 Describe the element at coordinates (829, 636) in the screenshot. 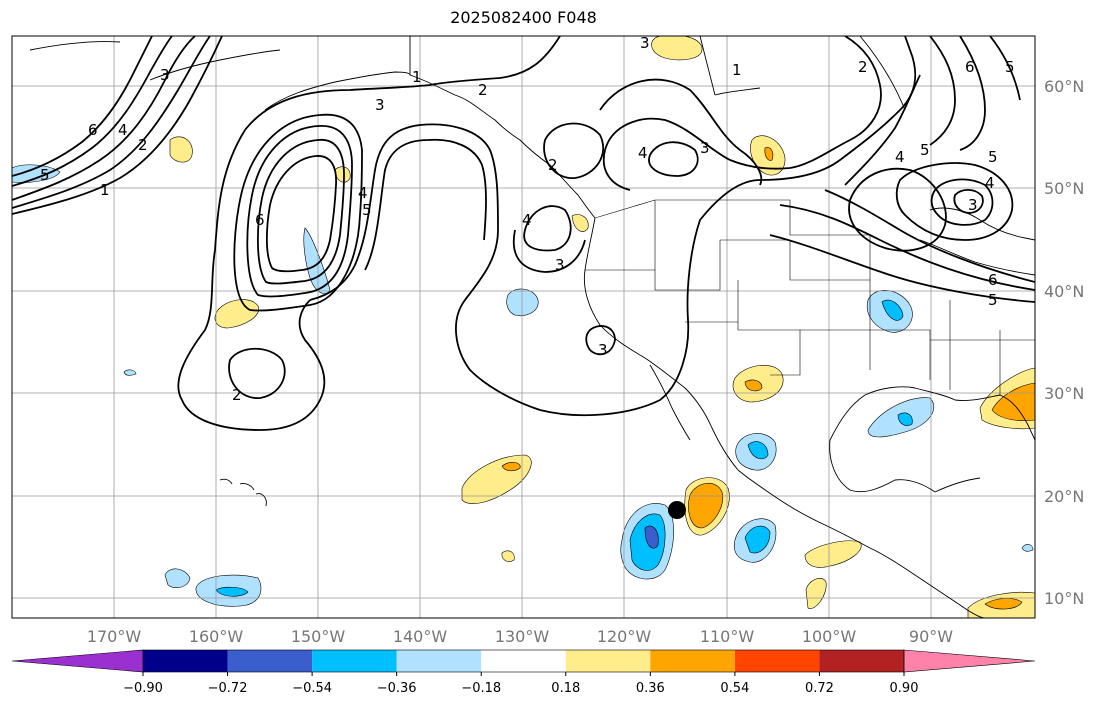

I see `lon-label: 100°W` at that location.